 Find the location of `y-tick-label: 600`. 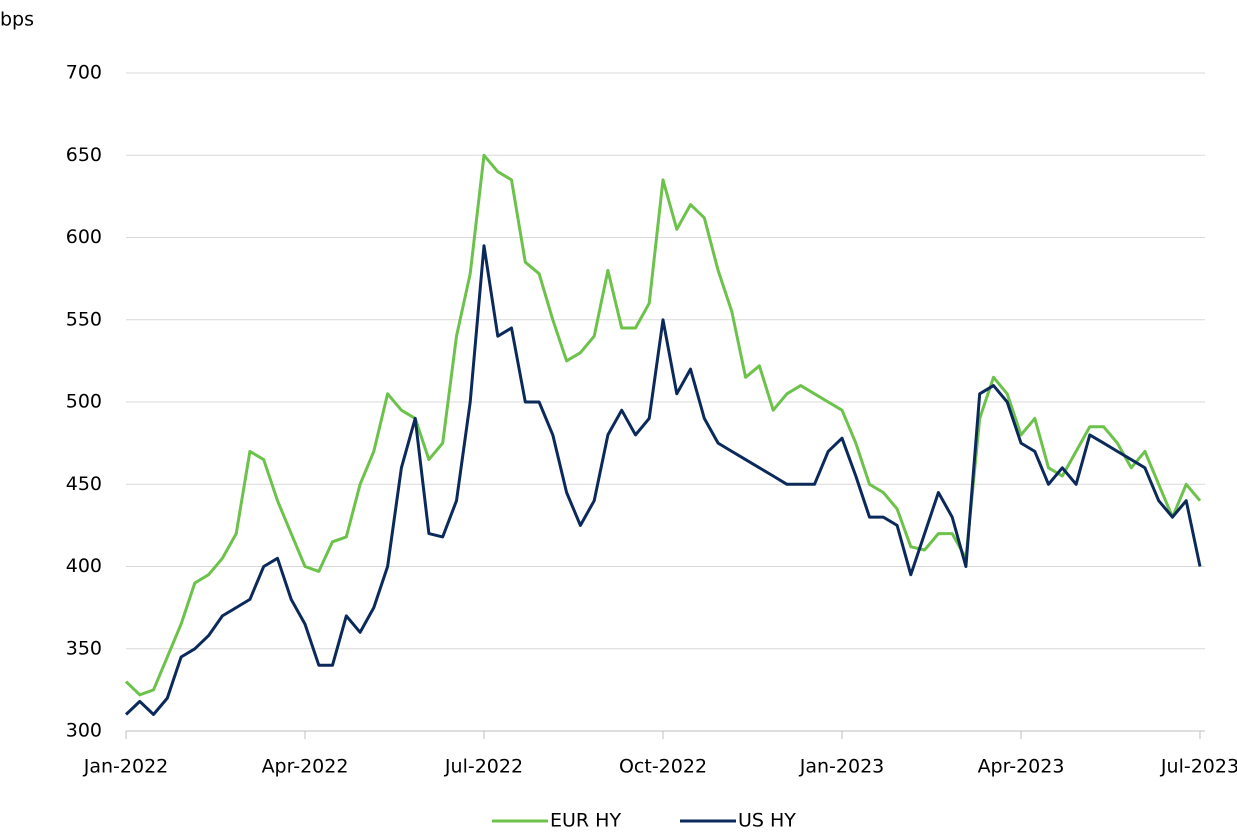

y-tick-label: 600 is located at coordinates (84, 237).